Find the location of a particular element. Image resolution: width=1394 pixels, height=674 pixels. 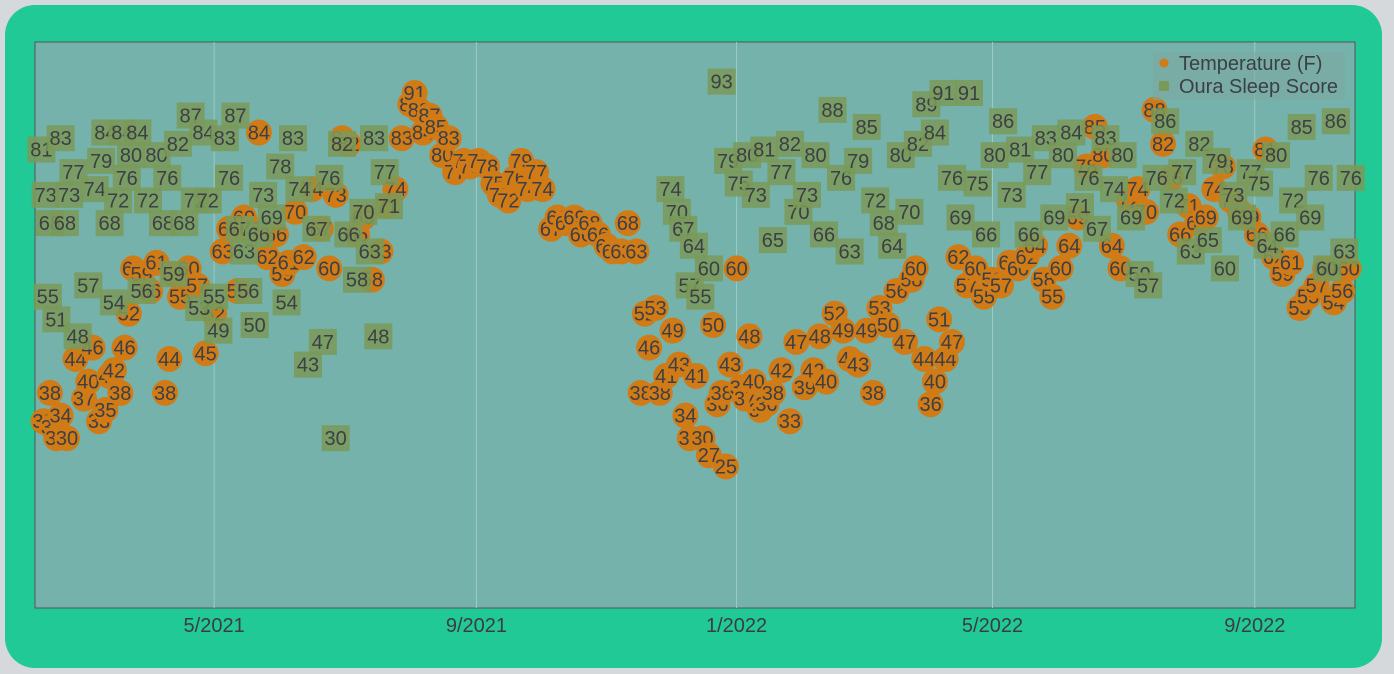

sleep-score-data-label: 72 is located at coordinates (875, 201).